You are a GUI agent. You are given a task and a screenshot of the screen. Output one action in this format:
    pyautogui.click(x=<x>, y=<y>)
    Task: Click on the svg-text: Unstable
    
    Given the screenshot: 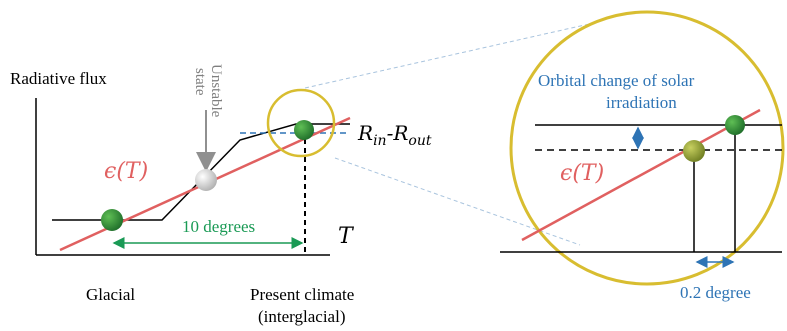 What is the action you would take?
    pyautogui.click(x=216, y=91)
    